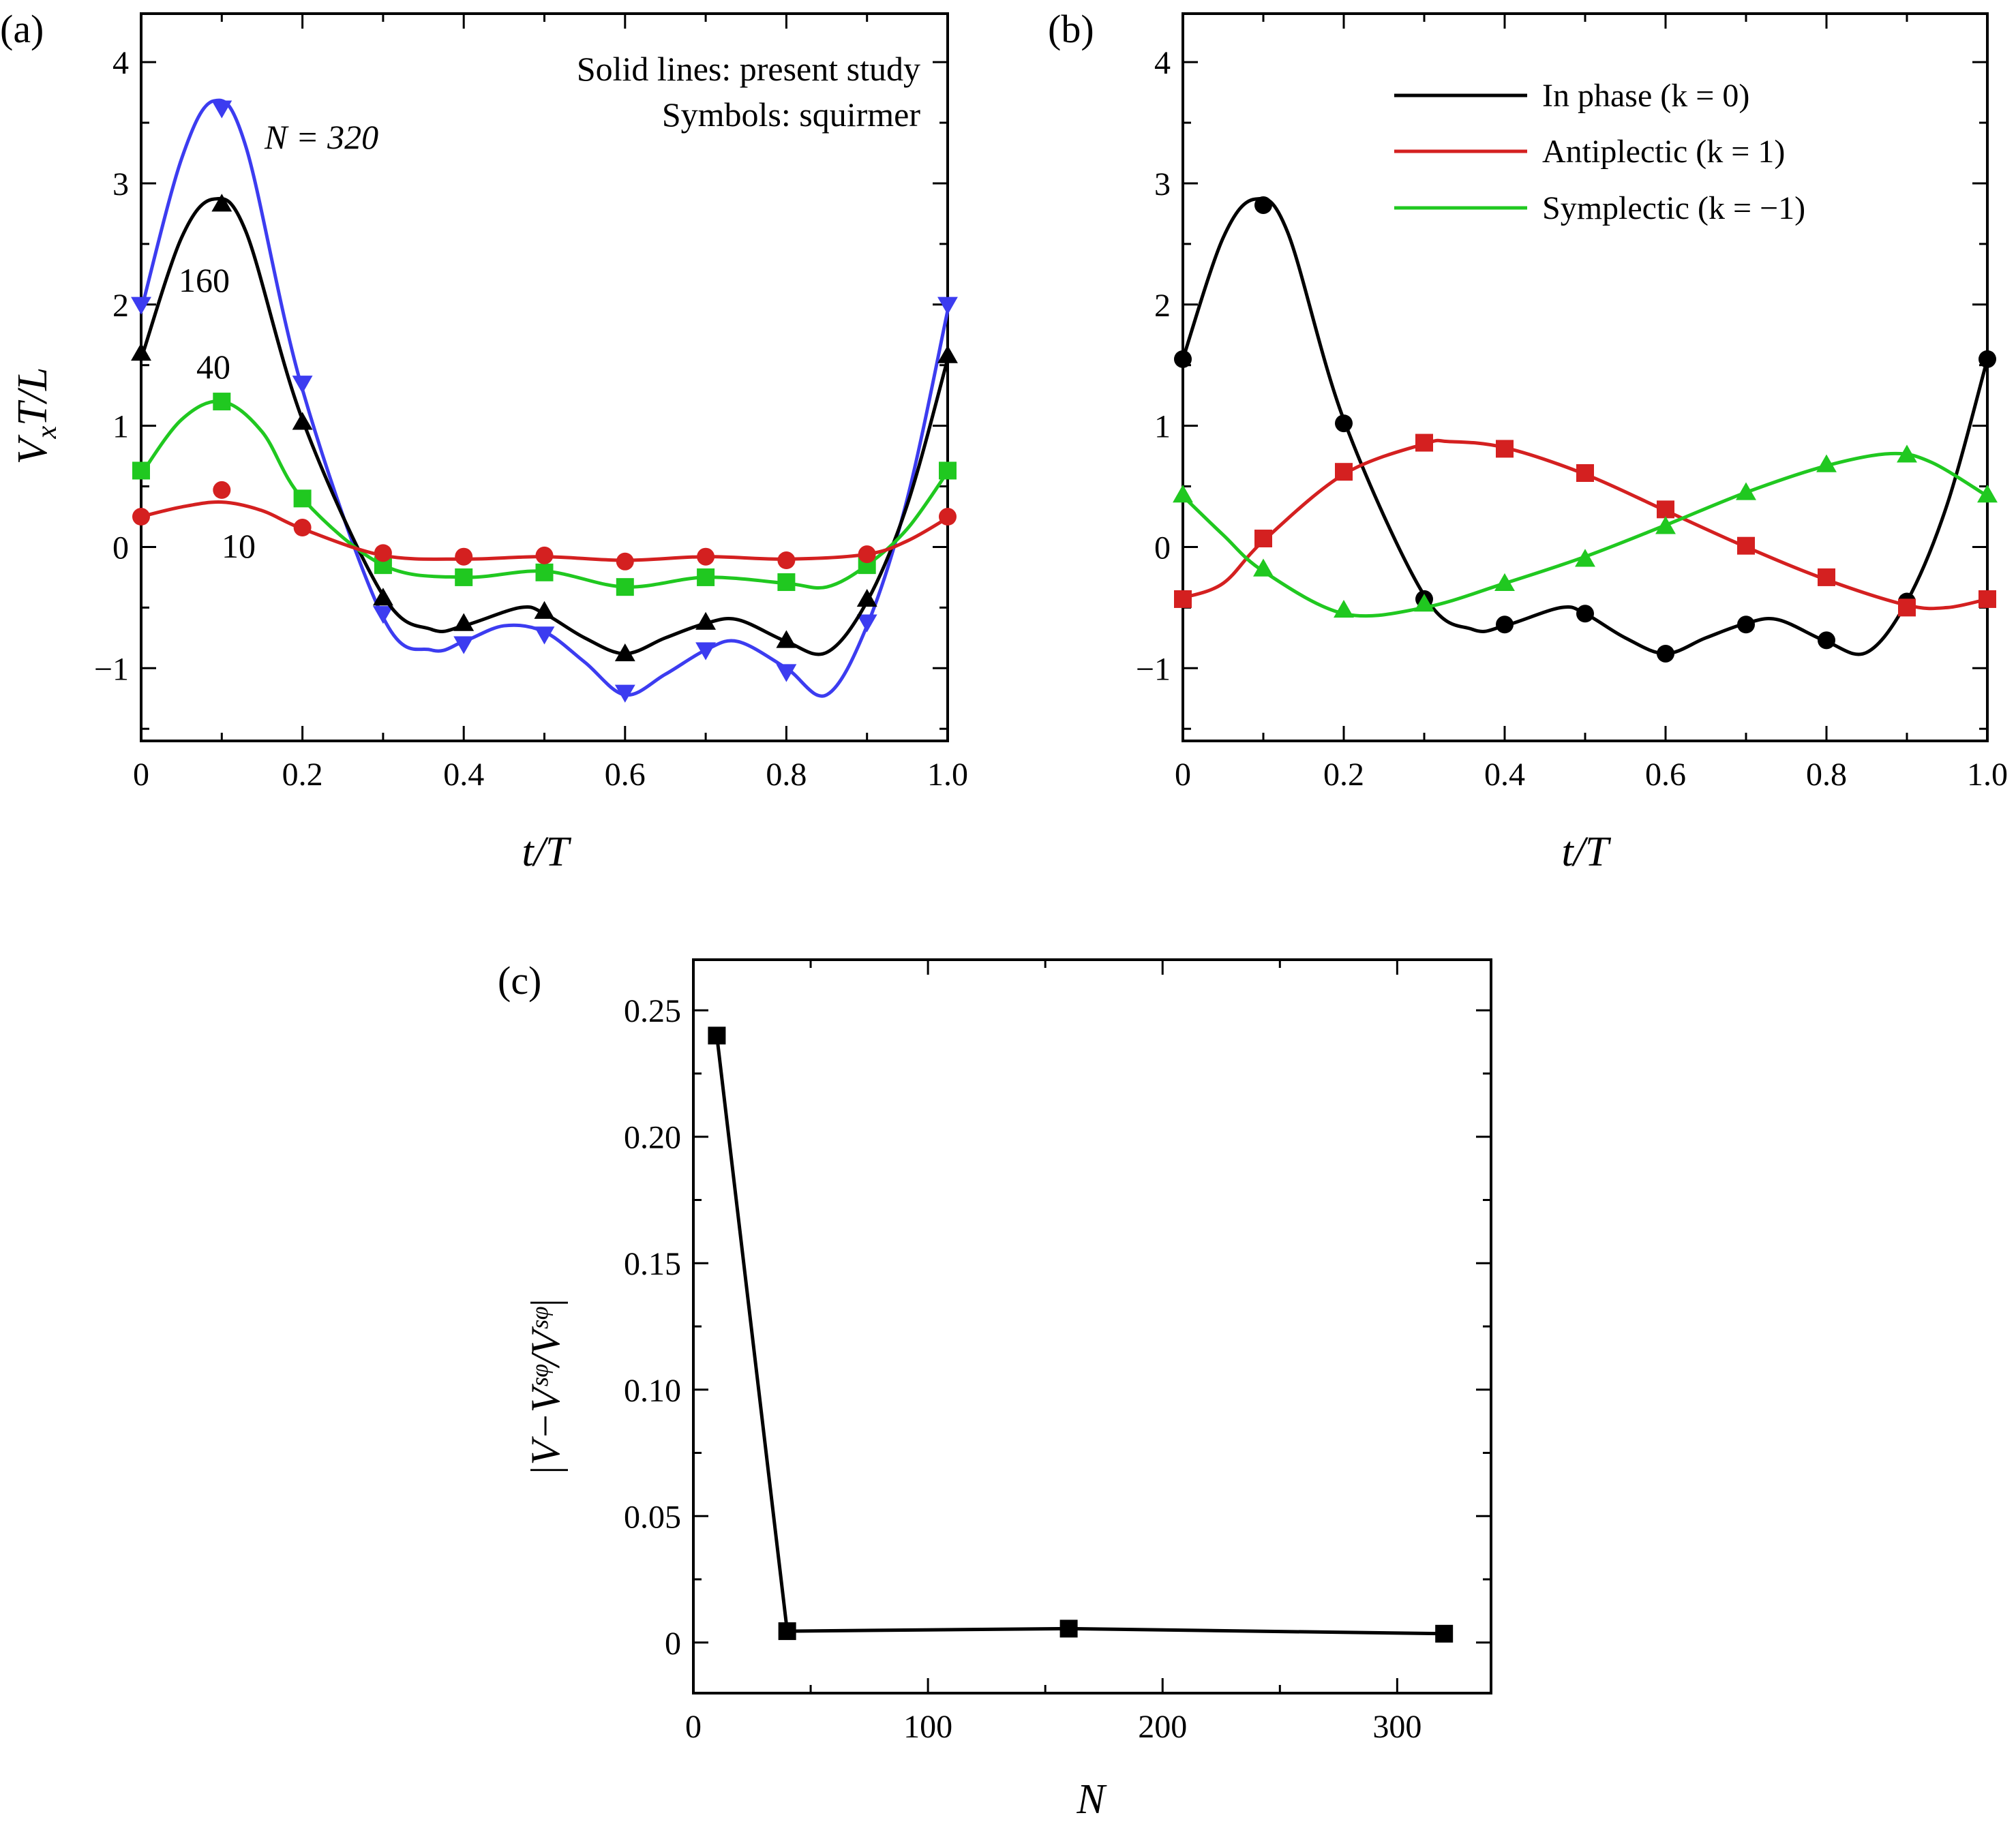 This screenshot has height=1824, width=2016. I want to click on panel-b-label: (b), so click(1071, 29).